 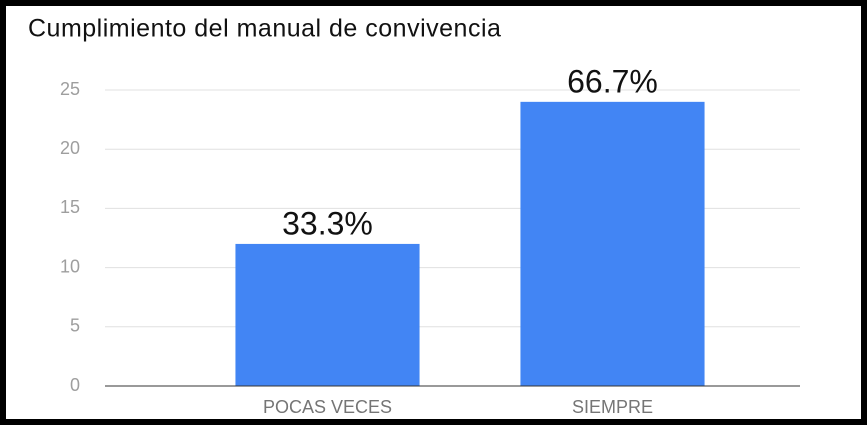 I want to click on x-tick-label: SIEMPRE, so click(x=612, y=407).